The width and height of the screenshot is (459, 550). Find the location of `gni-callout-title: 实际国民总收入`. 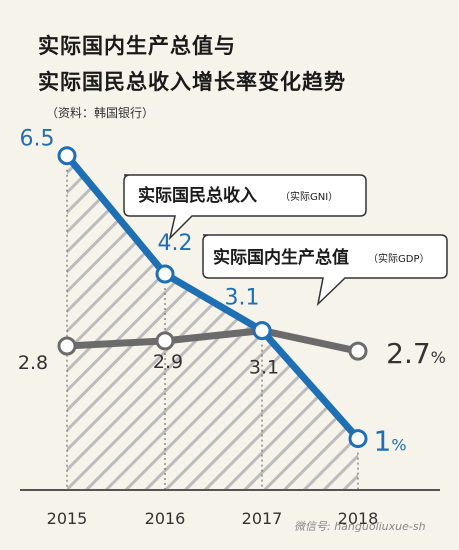

gni-callout-title: 实际国民总收入 is located at coordinates (197, 195).